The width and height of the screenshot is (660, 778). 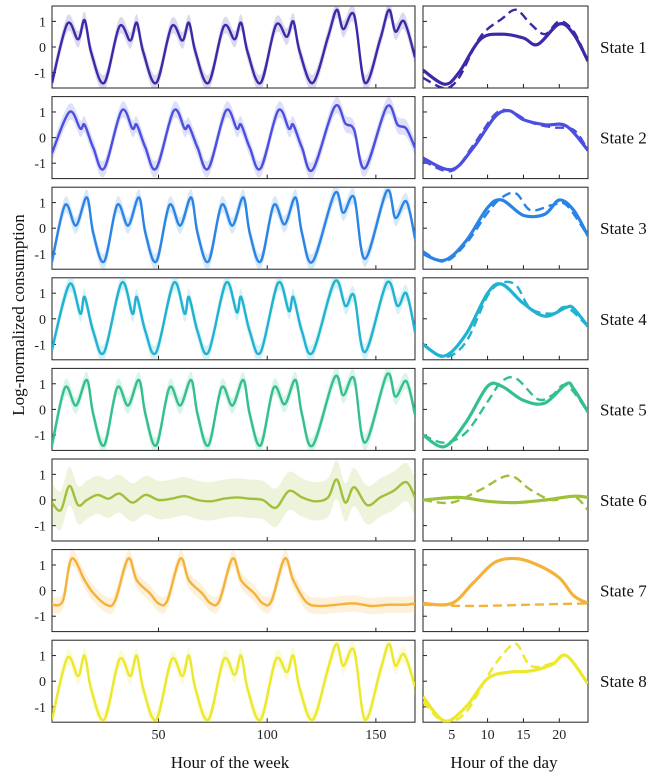 I want to click on state-row: -1 0 1 State 6, so click(x=340, y=500).